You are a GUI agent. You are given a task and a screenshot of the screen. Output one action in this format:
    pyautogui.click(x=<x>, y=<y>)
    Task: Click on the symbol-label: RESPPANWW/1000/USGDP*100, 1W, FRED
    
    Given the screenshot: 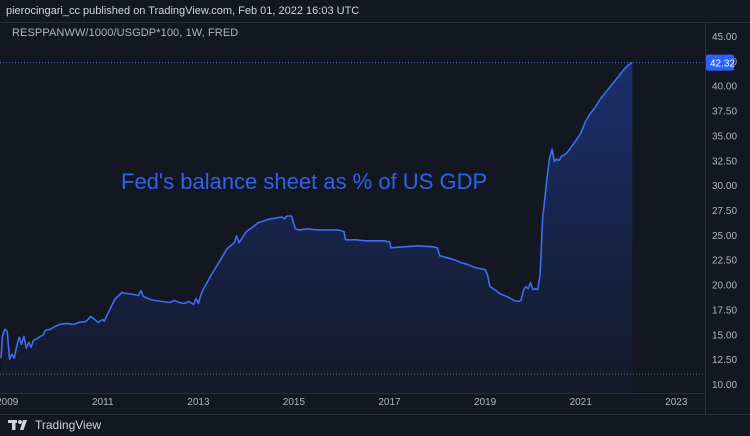 What is the action you would take?
    pyautogui.click(x=125, y=33)
    